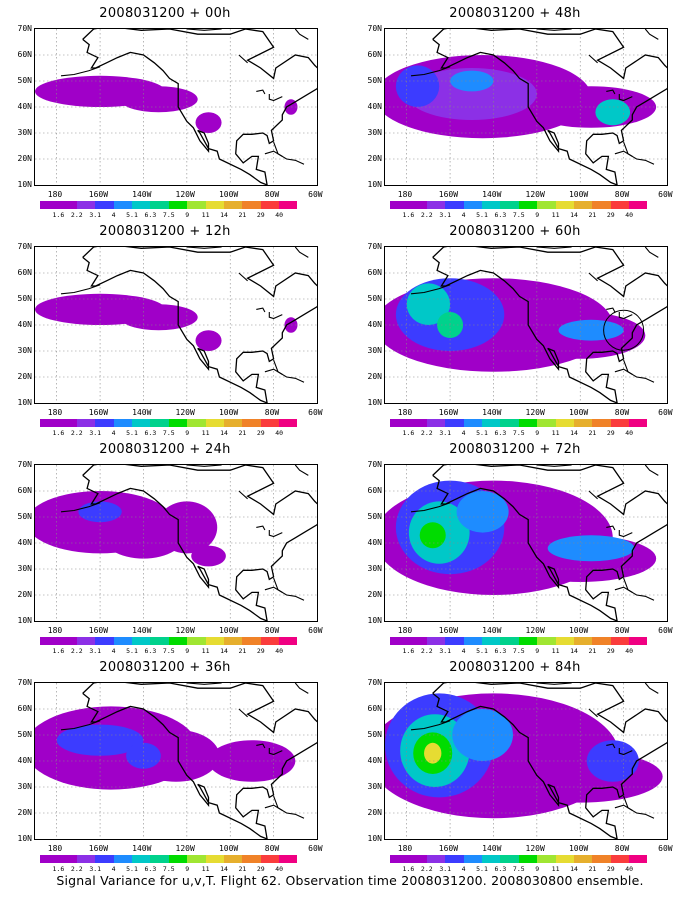  What do you see at coordinates (500, 433) in the screenshot?
I see `color-bar-label: 6.3` at bounding box center [500, 433].